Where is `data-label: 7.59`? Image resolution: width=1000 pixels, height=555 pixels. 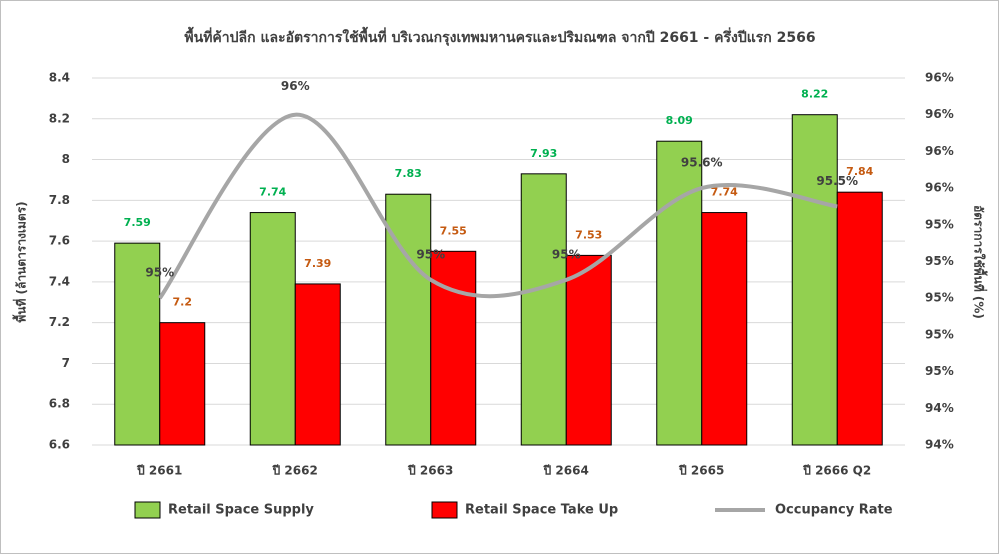
data-label: 7.59 is located at coordinates (137, 222).